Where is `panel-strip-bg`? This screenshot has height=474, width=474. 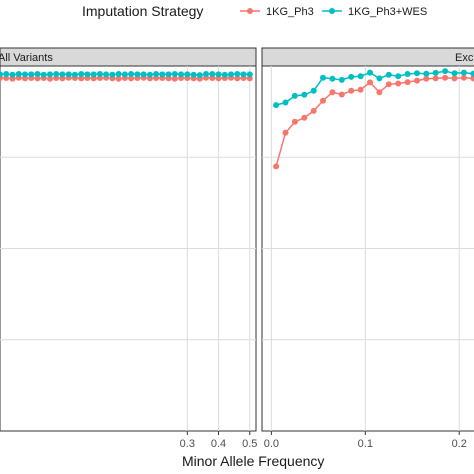
panel-strip-bg is located at coordinates (367, 57).